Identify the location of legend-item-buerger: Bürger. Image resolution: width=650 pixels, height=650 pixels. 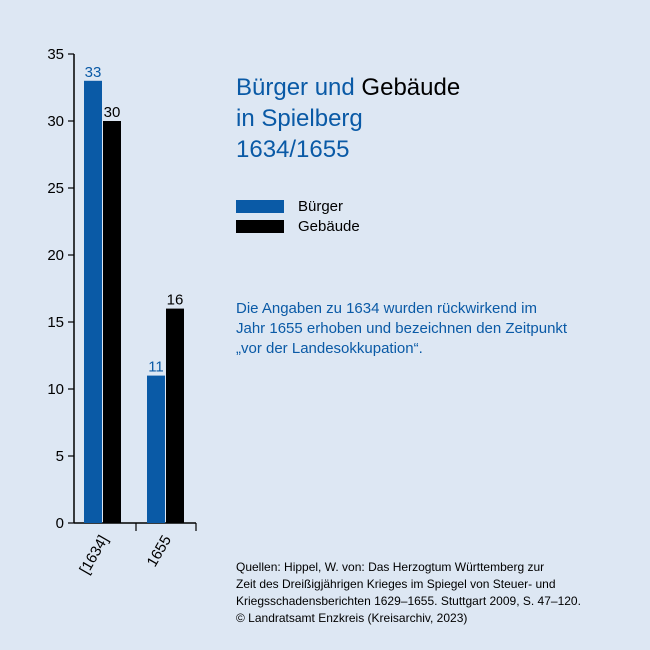
(298, 206).